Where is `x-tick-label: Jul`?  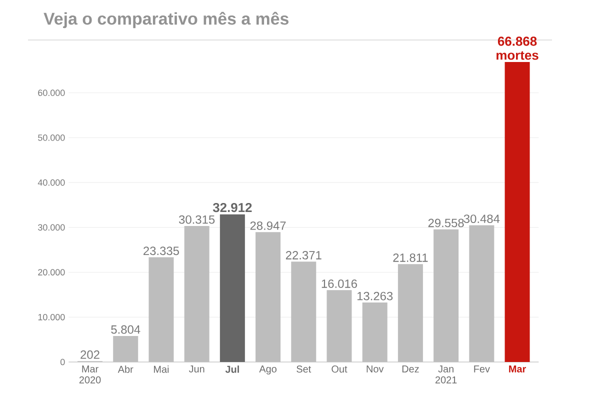
x-tick-label: Jul is located at coordinates (232, 369).